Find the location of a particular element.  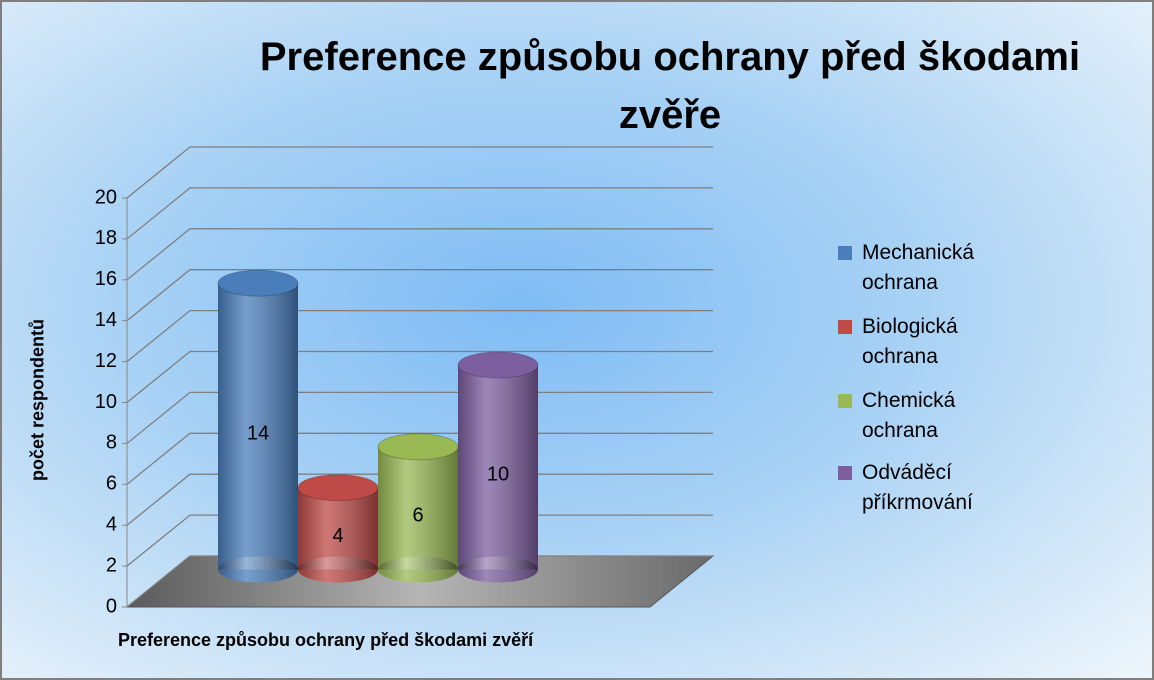

legend-label: Odváděcí příkrmování is located at coordinates (917, 487).